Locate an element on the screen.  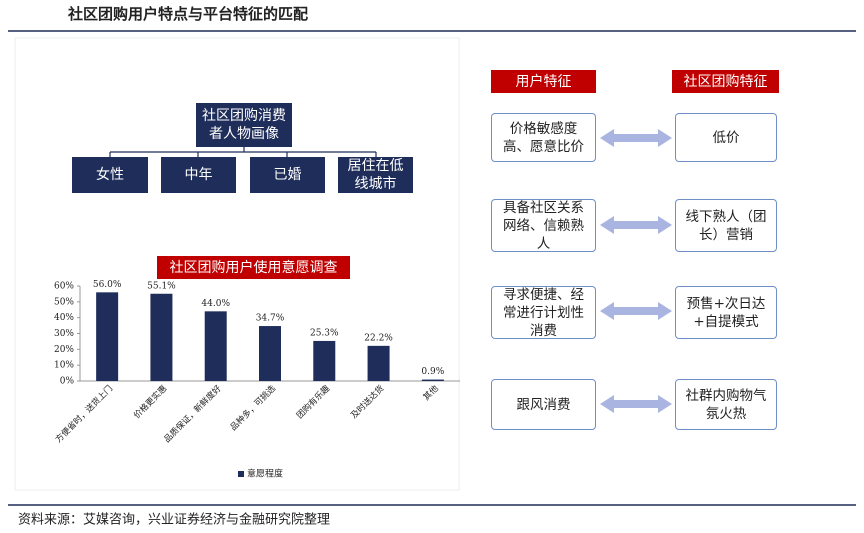
x-tick-label: 品质保证，新鲜度好 is located at coordinates (193, 414).